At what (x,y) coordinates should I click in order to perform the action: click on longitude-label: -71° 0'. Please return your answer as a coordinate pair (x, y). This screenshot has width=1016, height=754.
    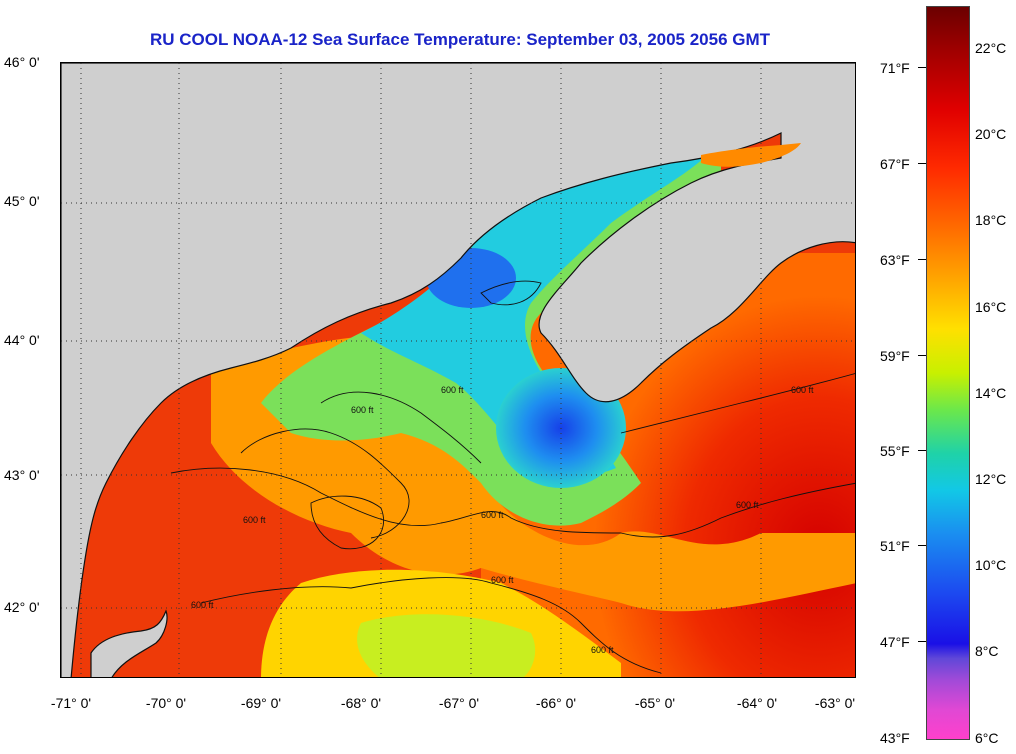
    Looking at the image, I should click on (71, 703).